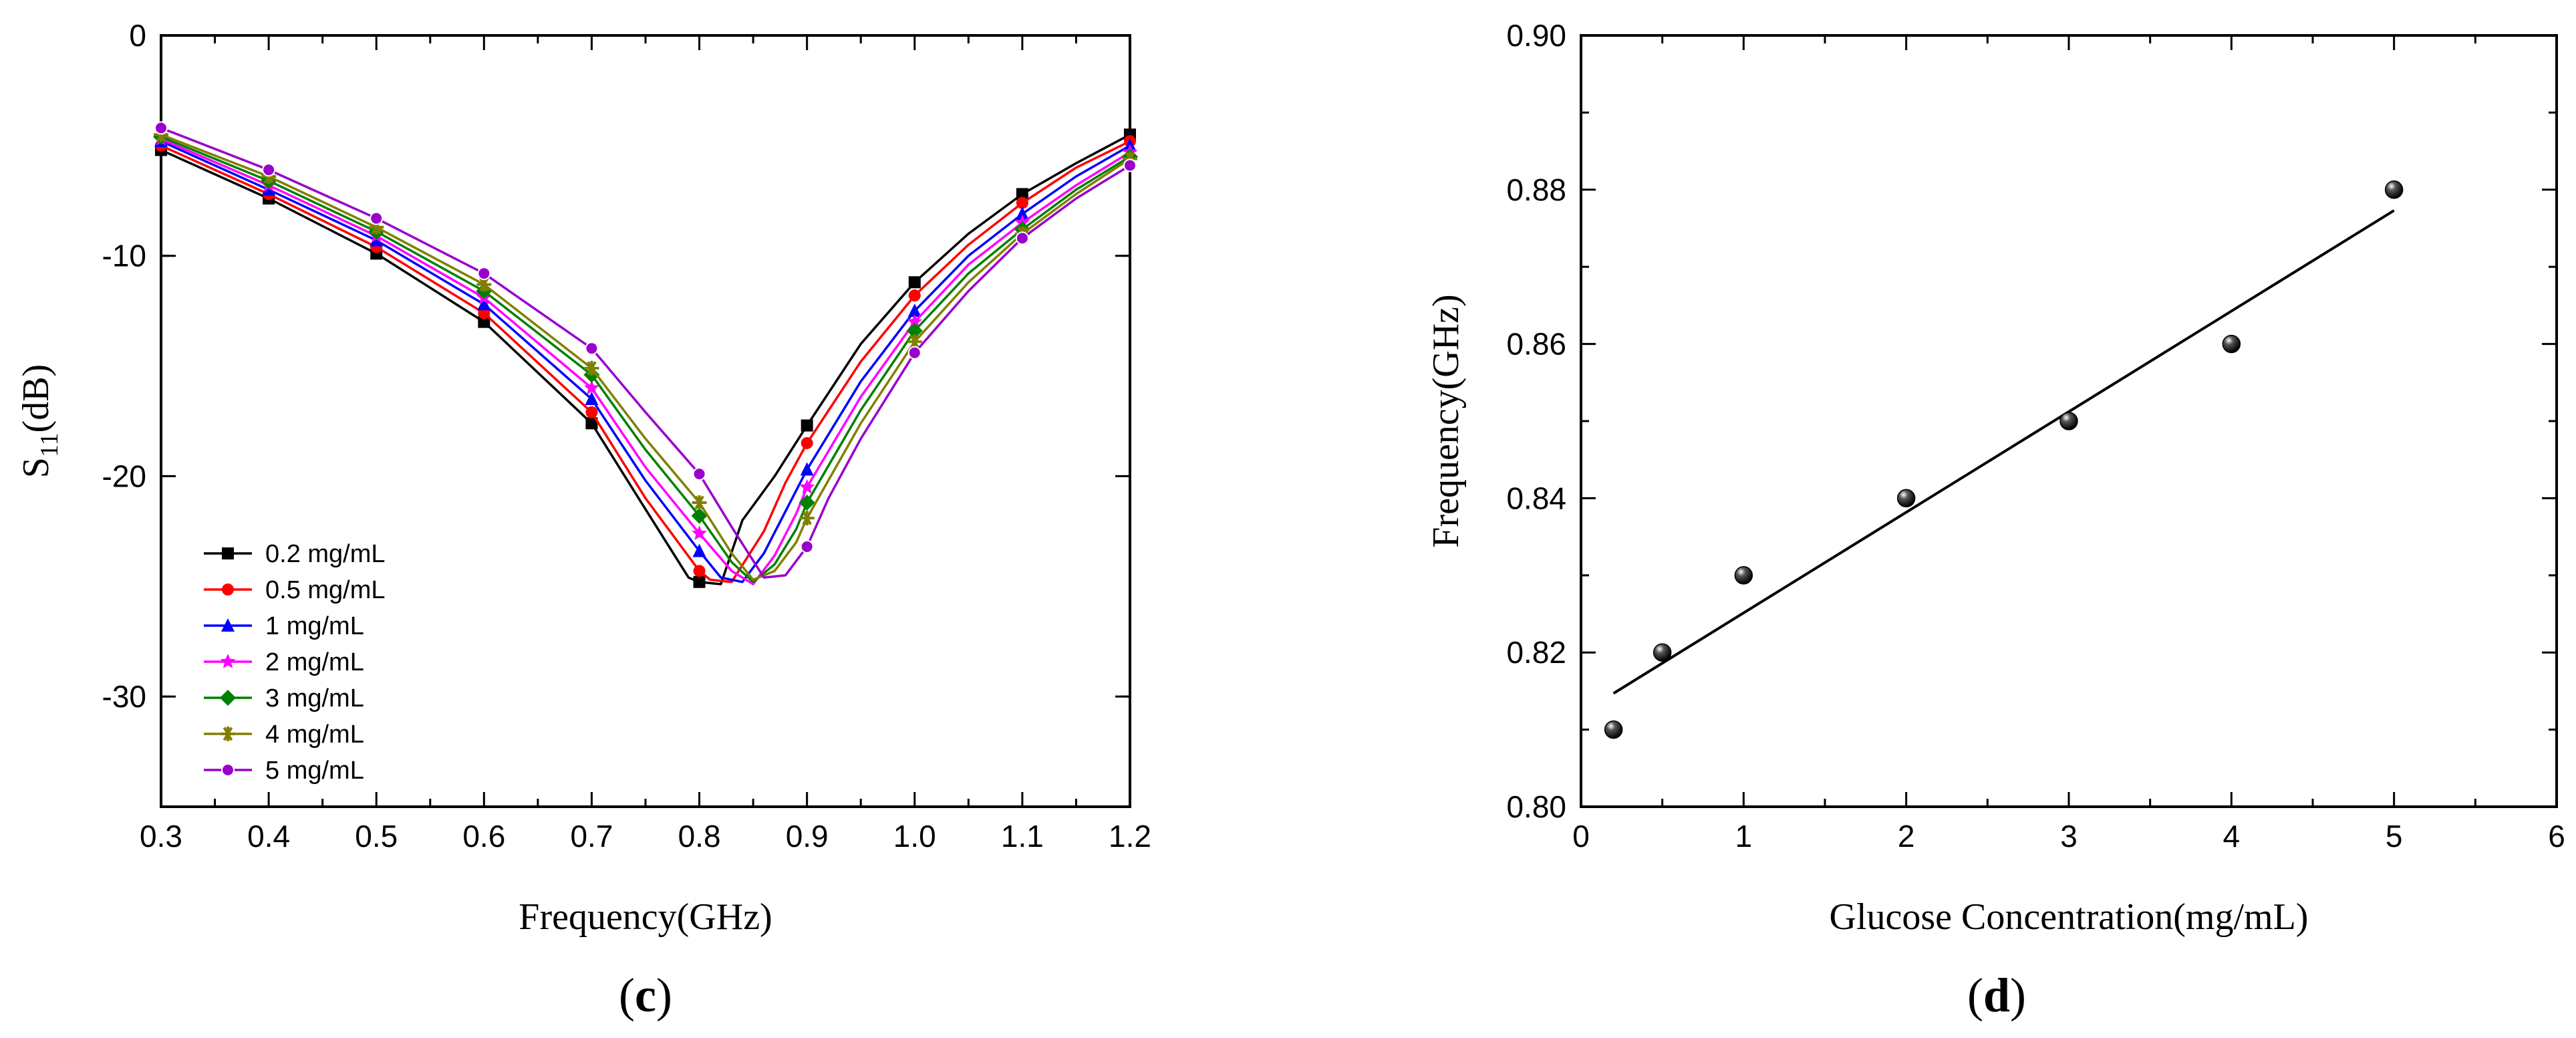  I want to click on legend-item: 2 mg/mL, so click(284, 662).